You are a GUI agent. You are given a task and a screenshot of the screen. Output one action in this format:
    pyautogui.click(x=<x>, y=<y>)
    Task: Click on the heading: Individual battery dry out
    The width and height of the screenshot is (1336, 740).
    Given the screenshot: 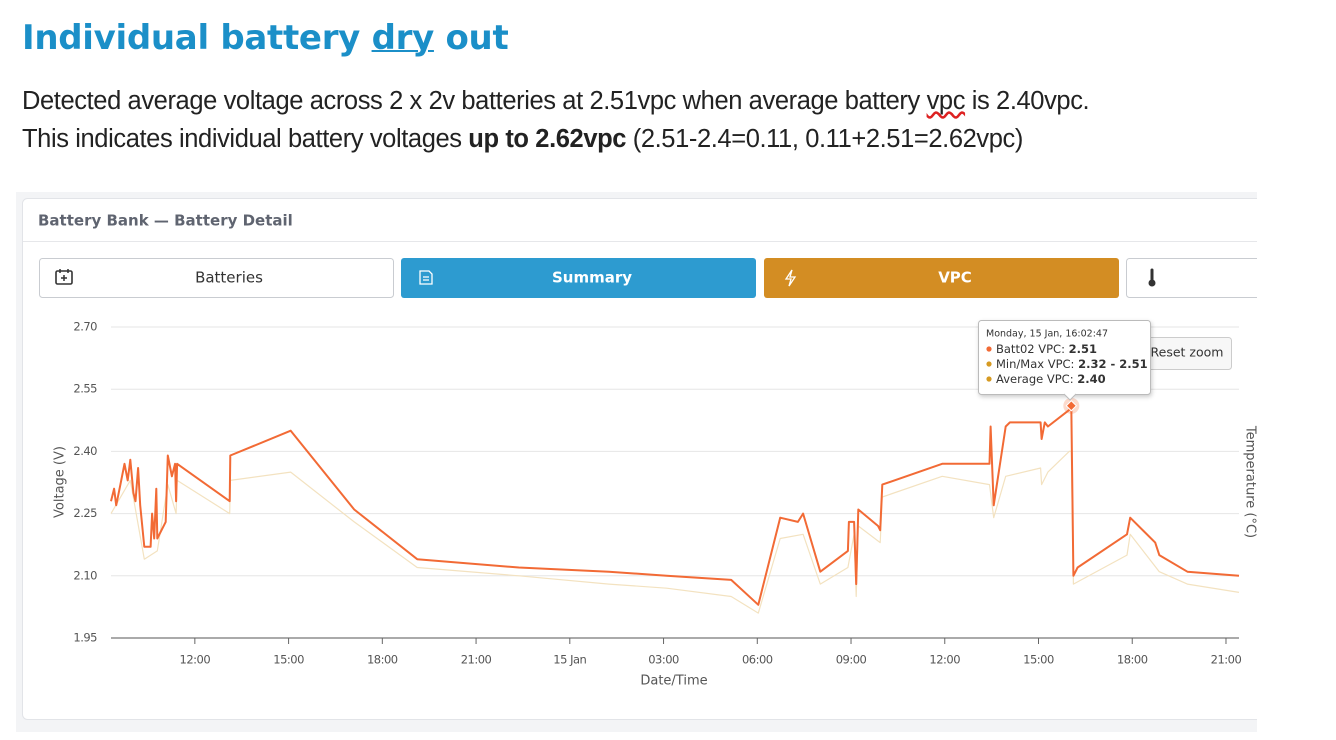 What is the action you would take?
    pyautogui.click(x=555, y=38)
    